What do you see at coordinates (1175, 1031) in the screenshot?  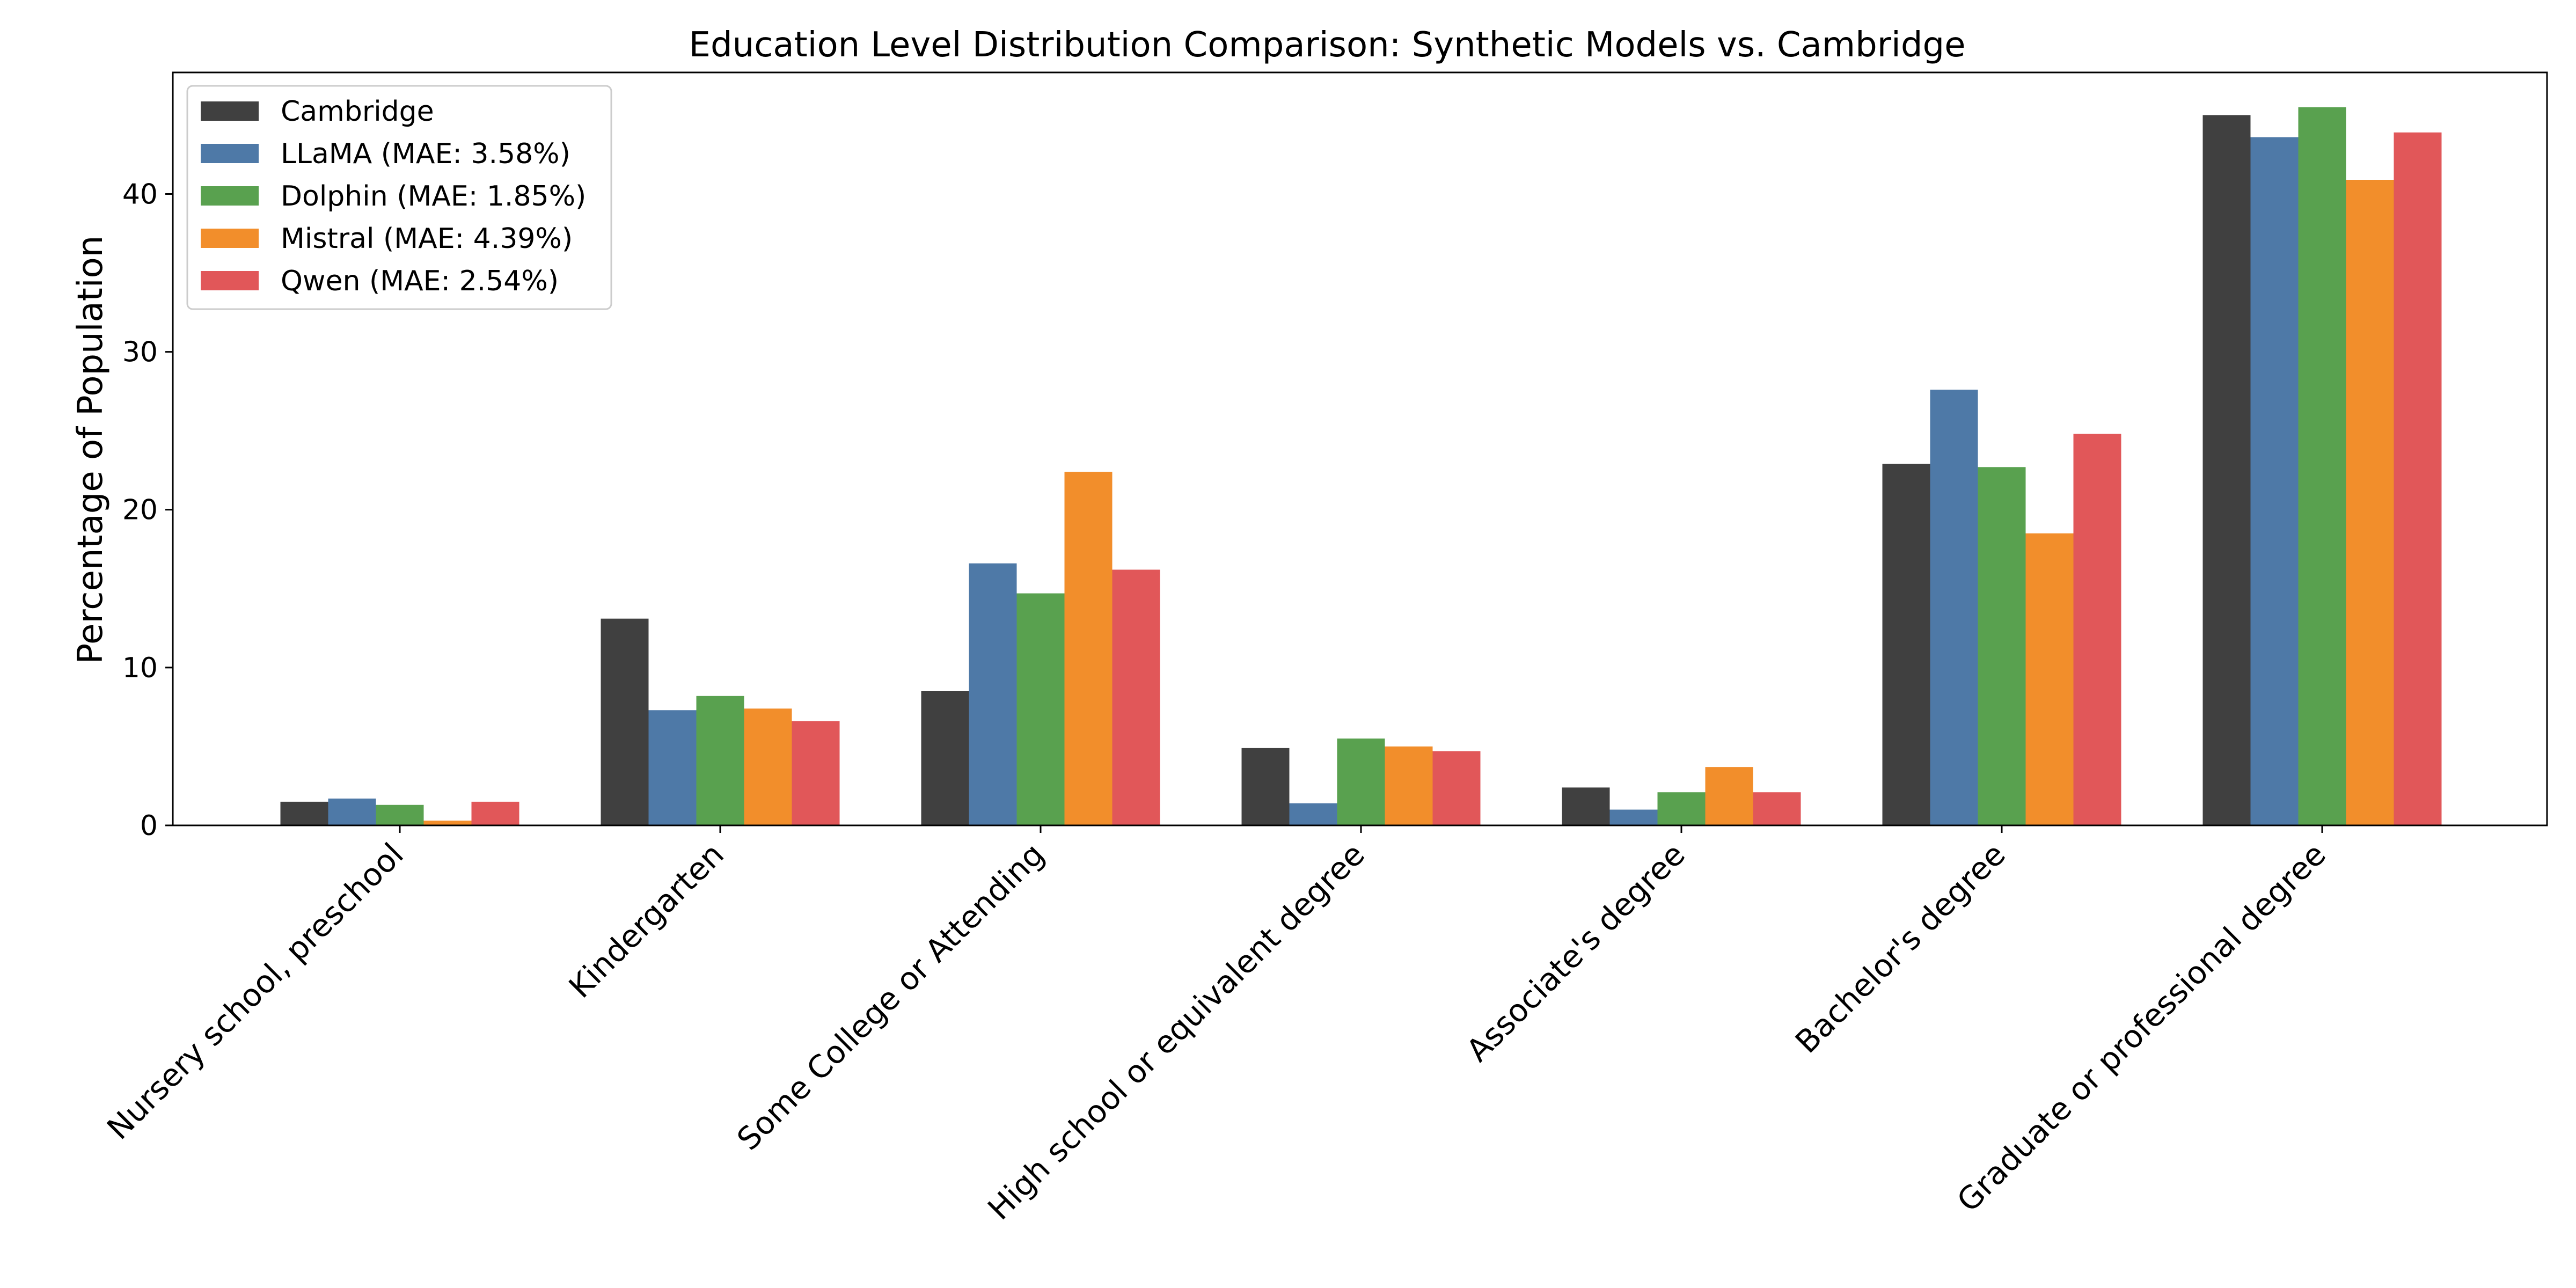 I see `x-tick-label: High school or equivalent degree` at bounding box center [1175, 1031].